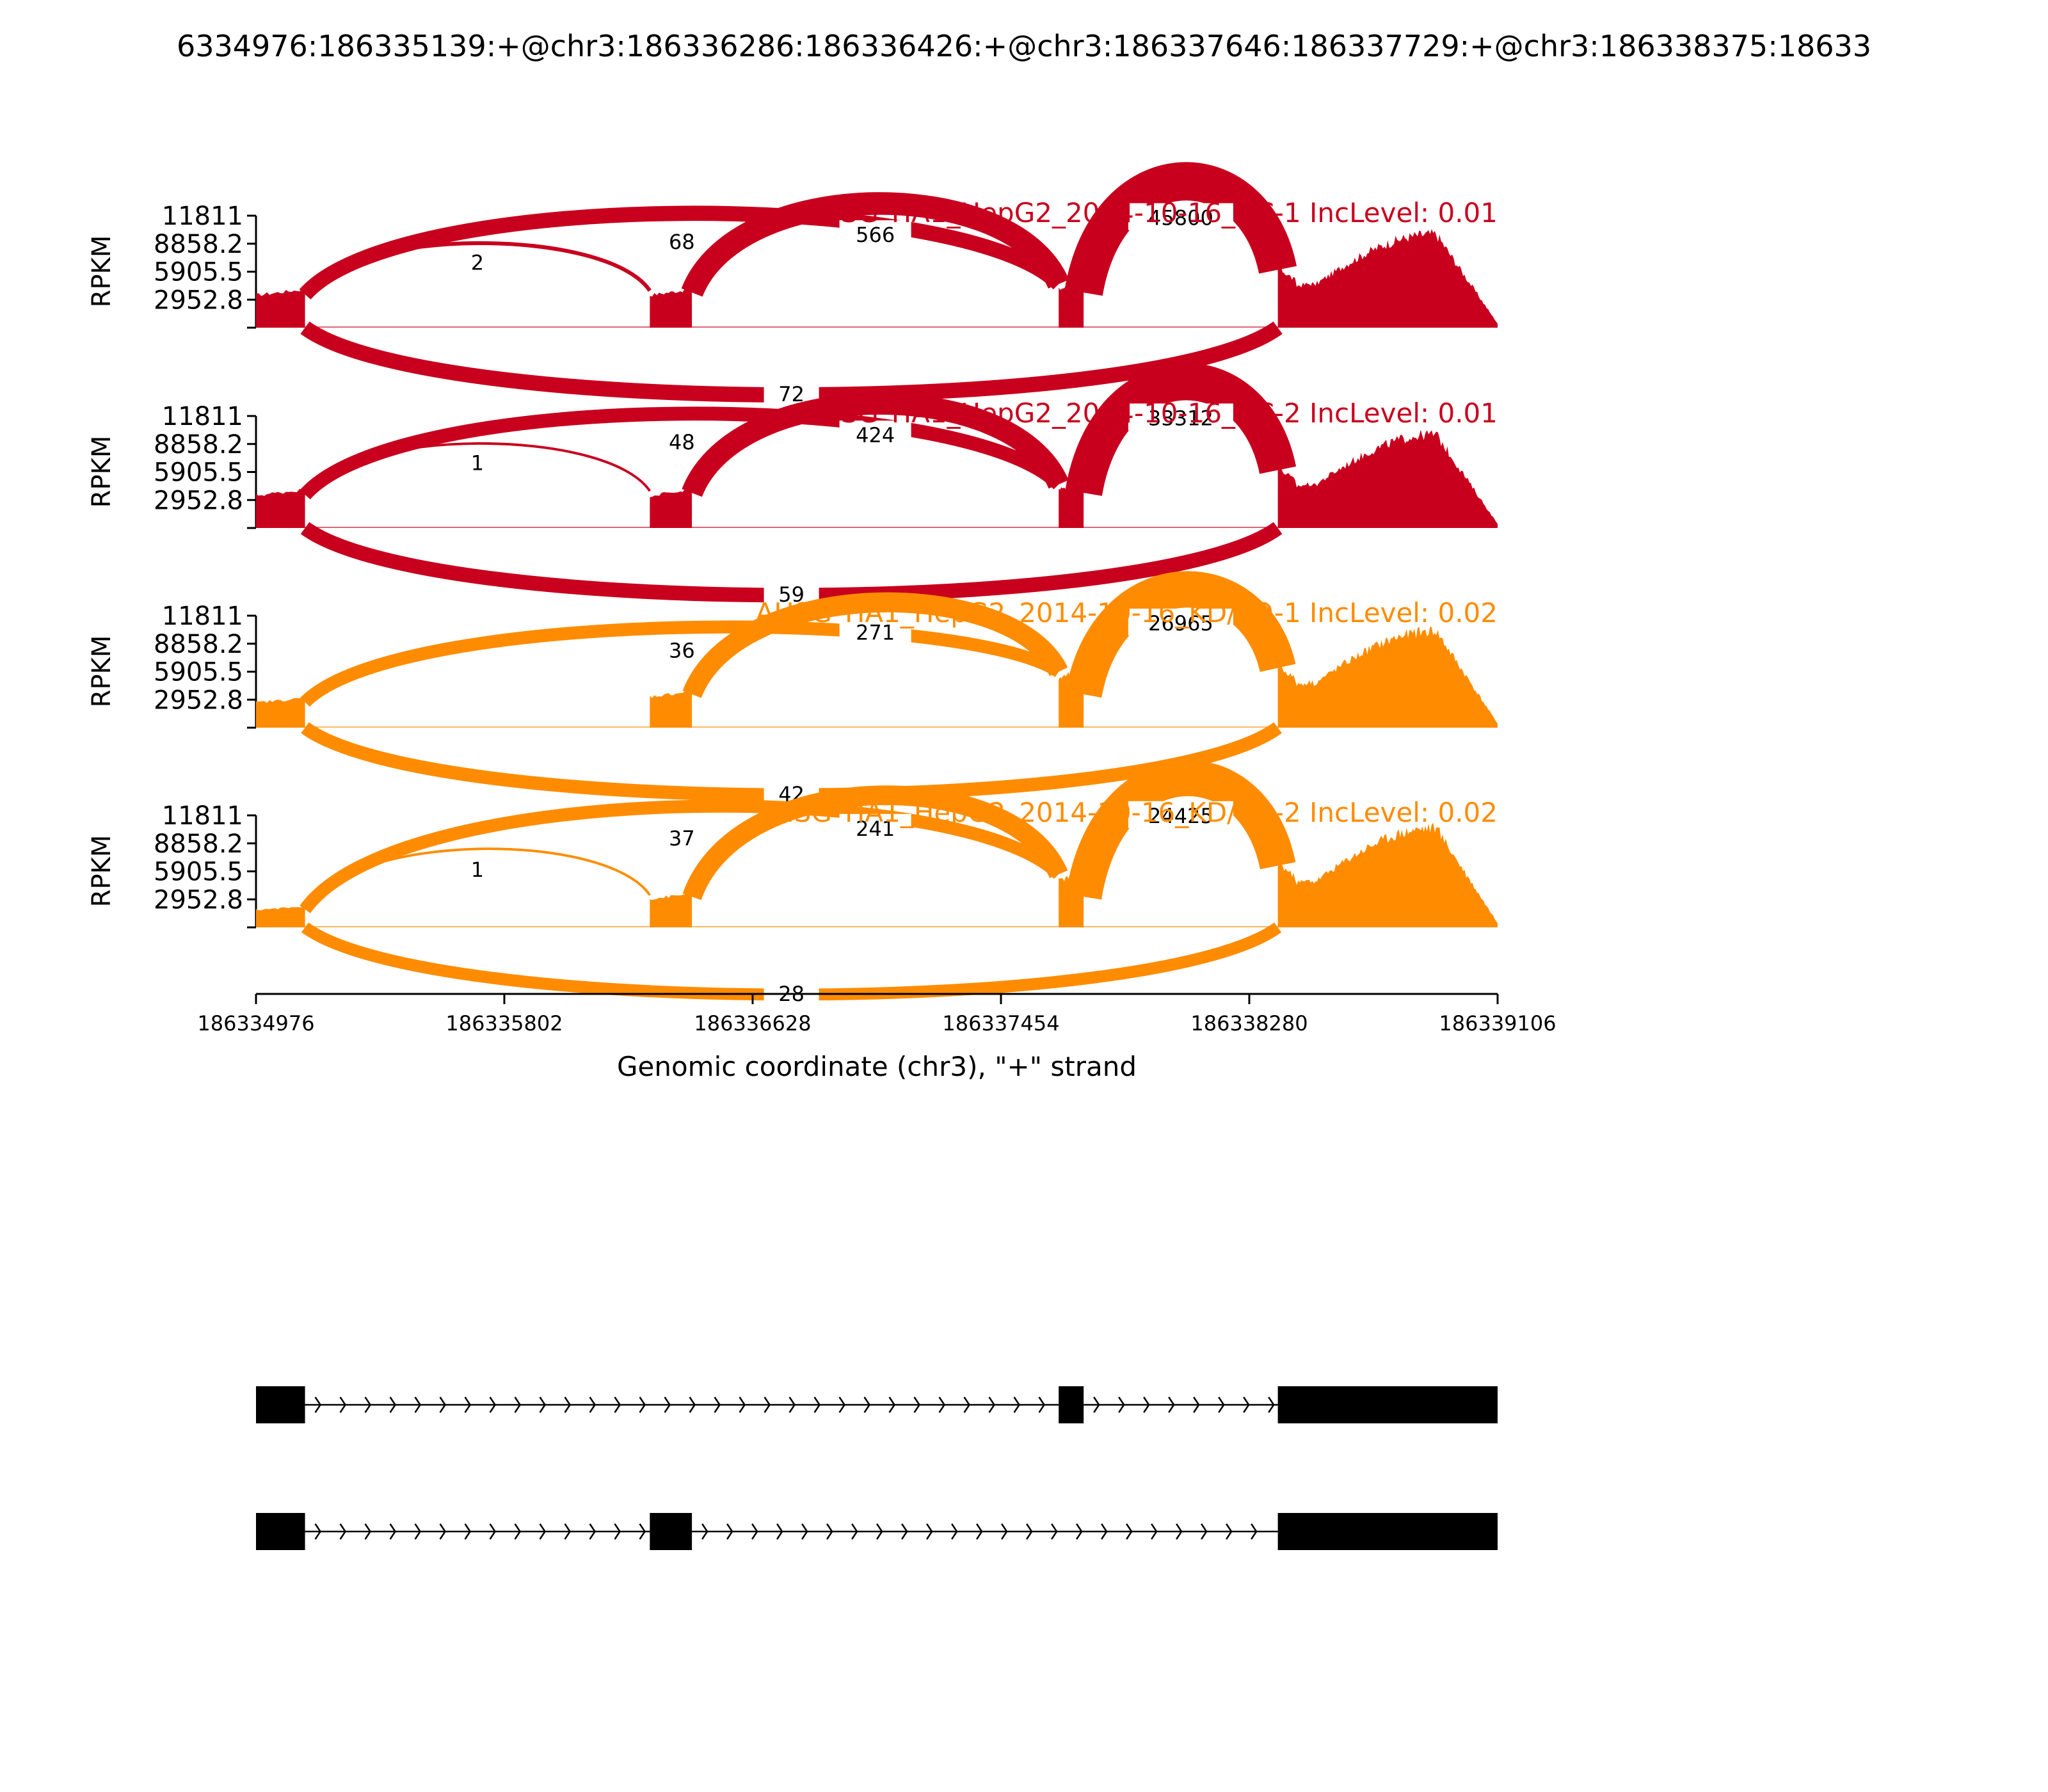 The width and height of the screenshot is (2048, 1792). Describe the element at coordinates (877, 1468) in the screenshot. I see `gene-model` at that location.